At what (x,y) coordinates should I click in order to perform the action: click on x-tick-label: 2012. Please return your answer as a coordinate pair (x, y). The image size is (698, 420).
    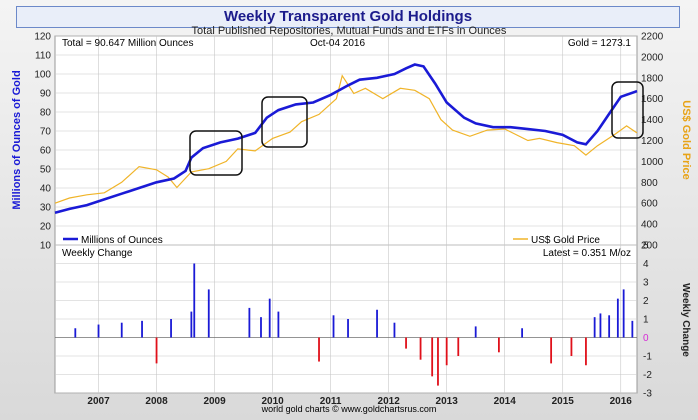
    Looking at the image, I should click on (389, 401).